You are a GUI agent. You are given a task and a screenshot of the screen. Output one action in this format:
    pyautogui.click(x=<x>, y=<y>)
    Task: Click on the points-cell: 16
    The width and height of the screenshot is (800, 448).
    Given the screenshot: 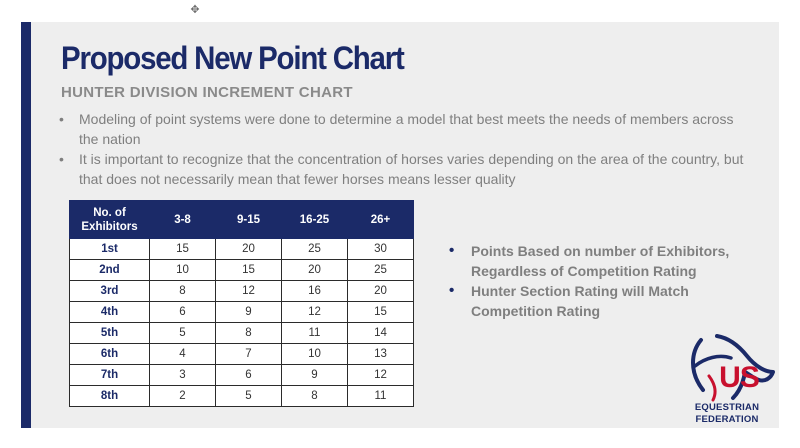 What is the action you would take?
    pyautogui.click(x=314, y=291)
    